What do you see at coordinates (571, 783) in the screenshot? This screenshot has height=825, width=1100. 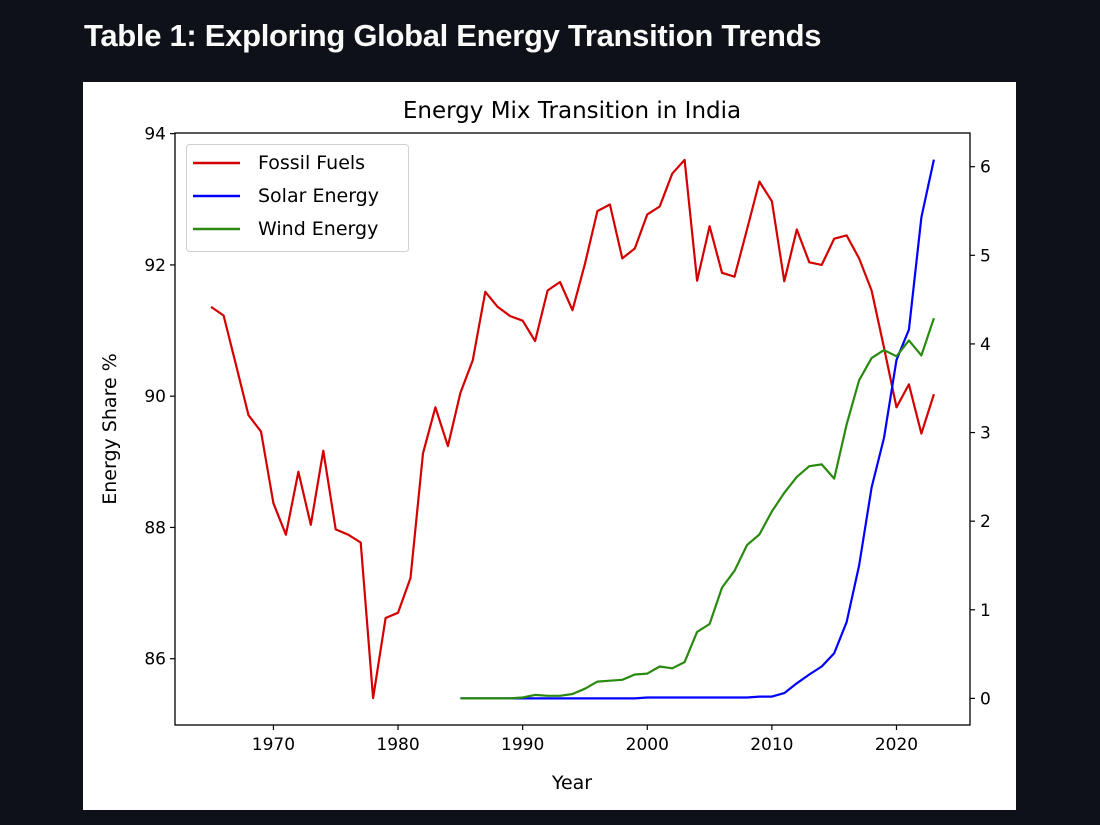 I see `x-axis-label: Year` at bounding box center [571, 783].